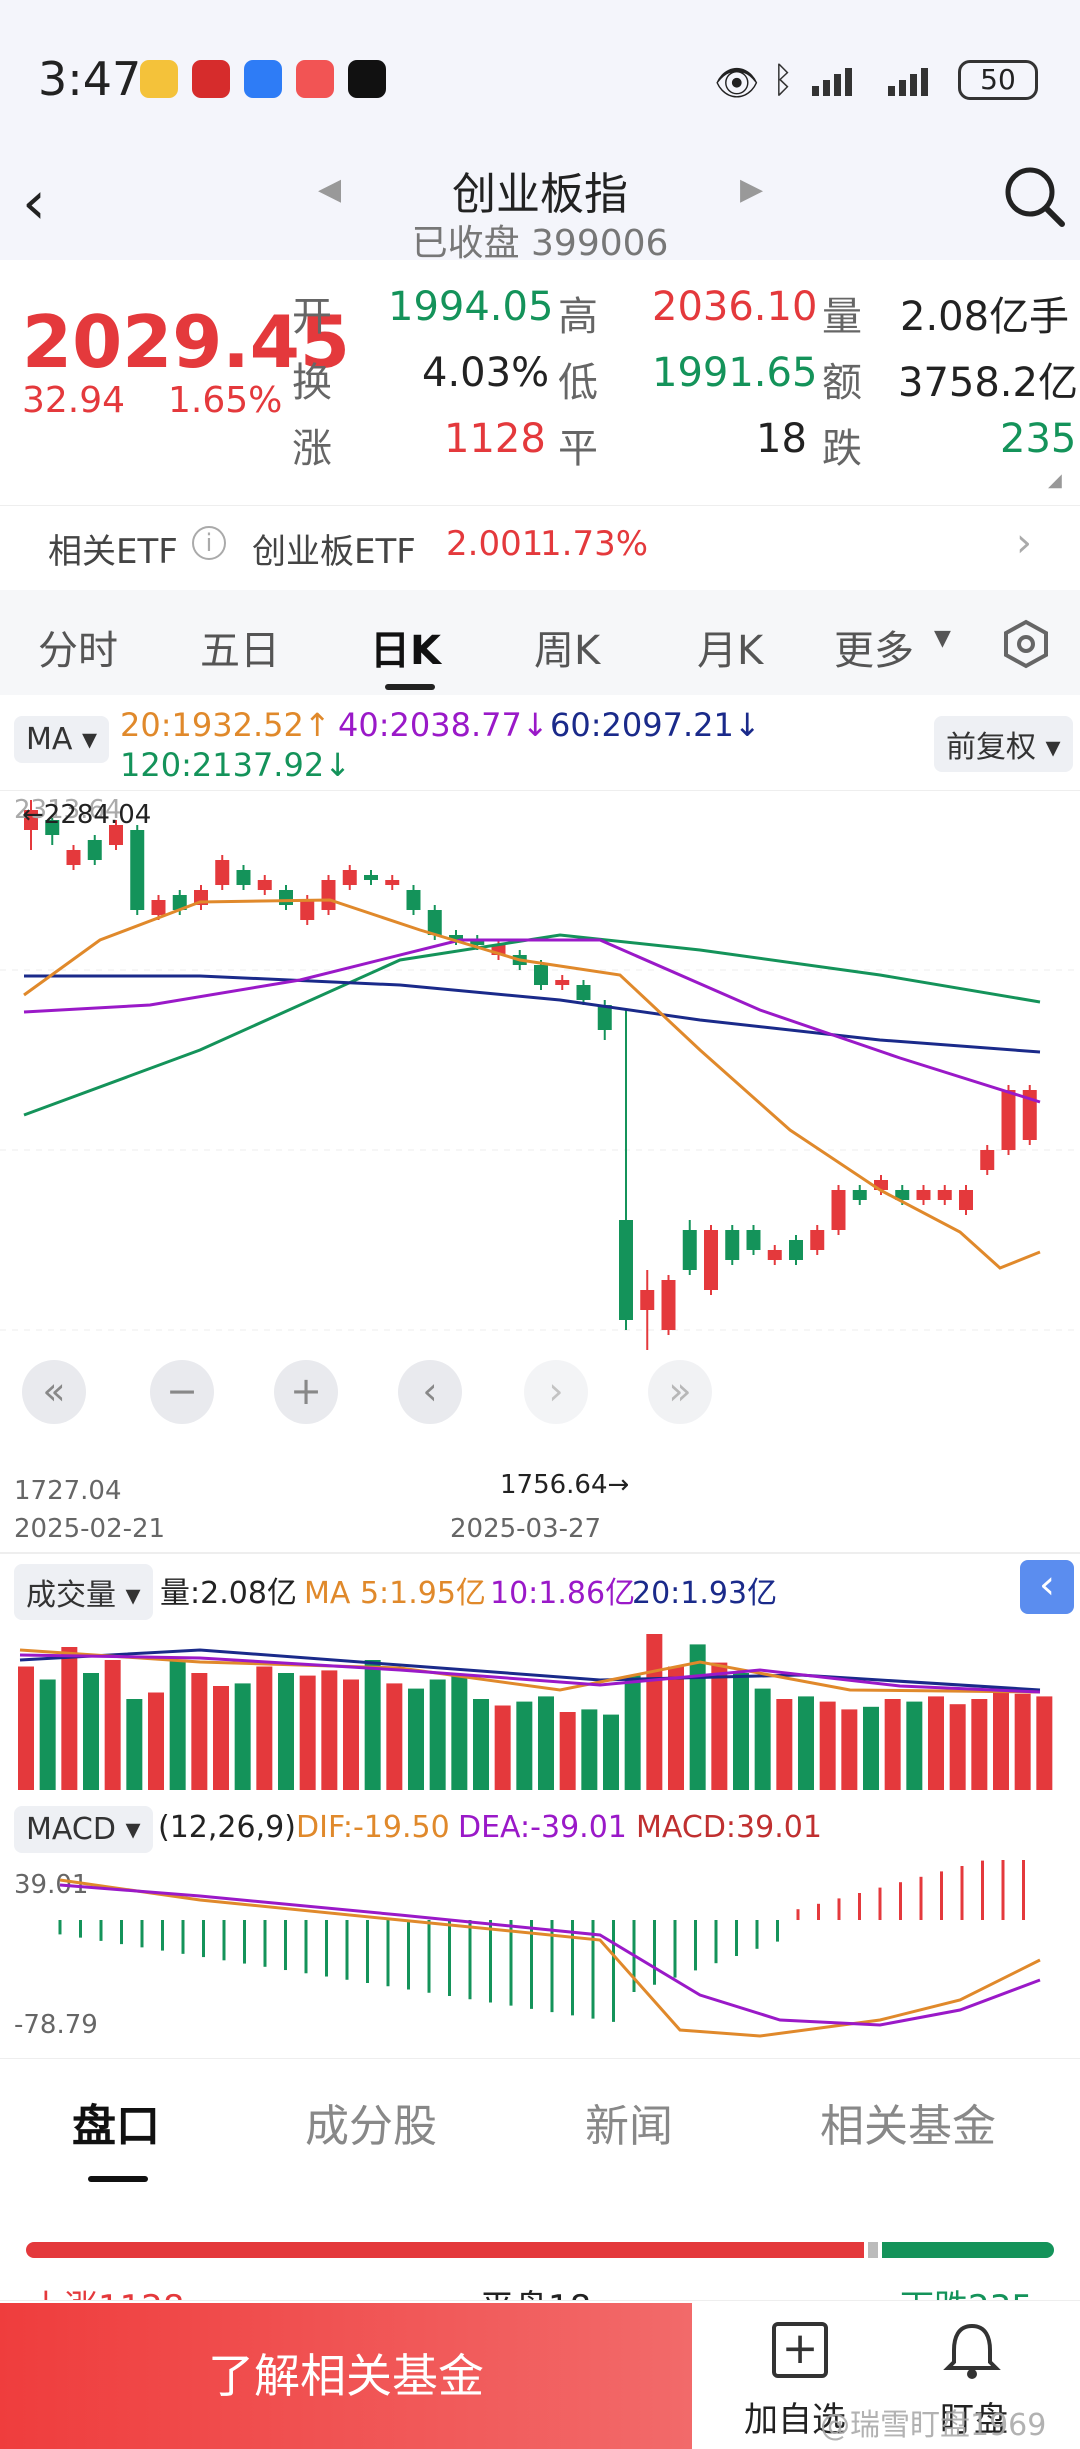  I want to click on more-dropdown-icon: ▼, so click(942, 638).